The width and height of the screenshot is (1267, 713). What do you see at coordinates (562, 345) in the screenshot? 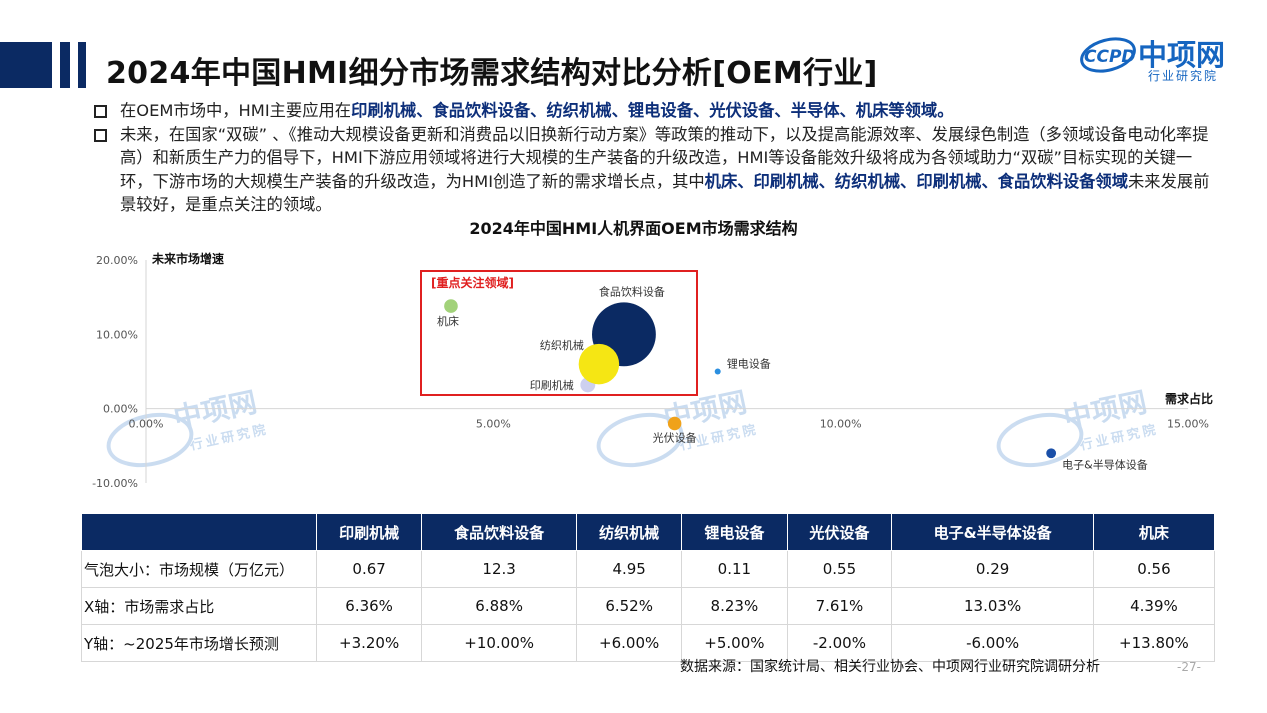
I see `bubble-label: 纺织机械` at bounding box center [562, 345].